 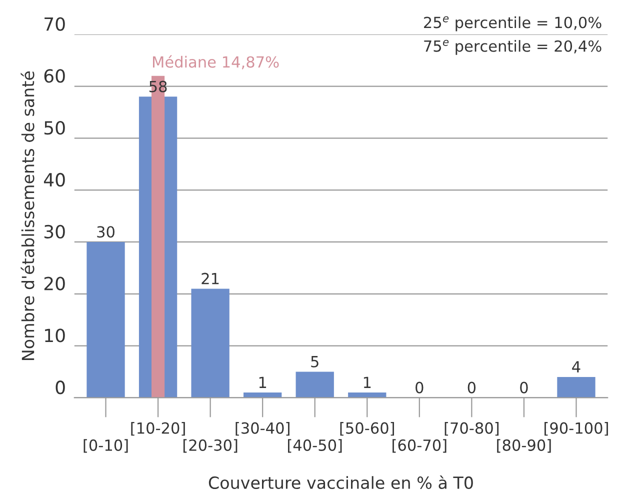 What do you see at coordinates (314, 362) in the screenshot?
I see `data-label: 5` at bounding box center [314, 362].